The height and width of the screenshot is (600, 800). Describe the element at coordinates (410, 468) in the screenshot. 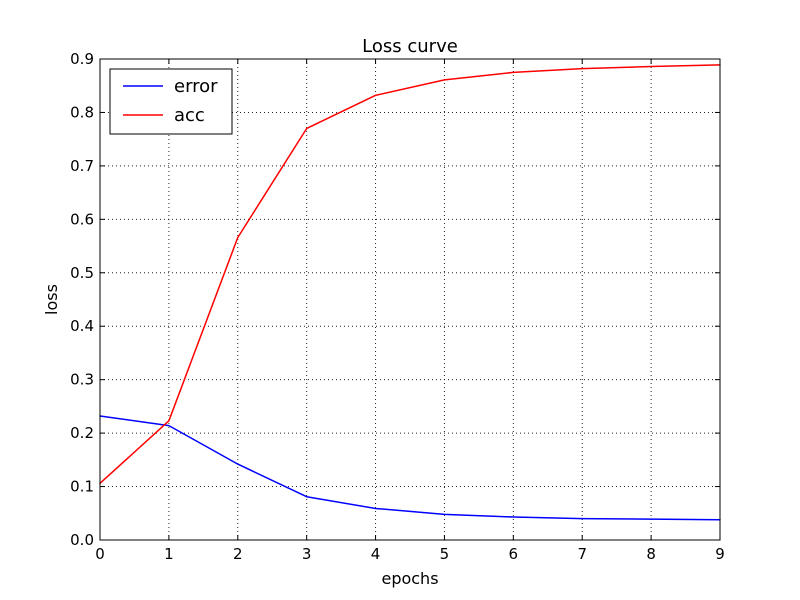

I see `series-line-error` at that location.